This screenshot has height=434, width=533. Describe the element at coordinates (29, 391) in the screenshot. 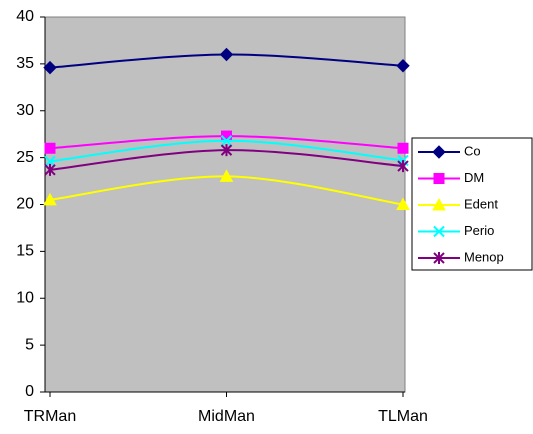

I see `y-tick-label: 0` at that location.